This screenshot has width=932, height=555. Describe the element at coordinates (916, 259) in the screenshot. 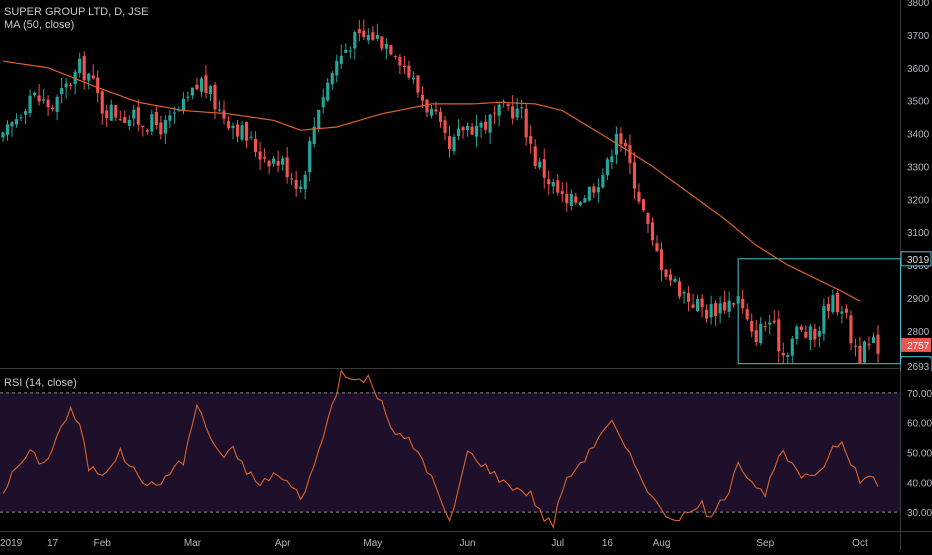

I see `price-label: 3019` at that location.